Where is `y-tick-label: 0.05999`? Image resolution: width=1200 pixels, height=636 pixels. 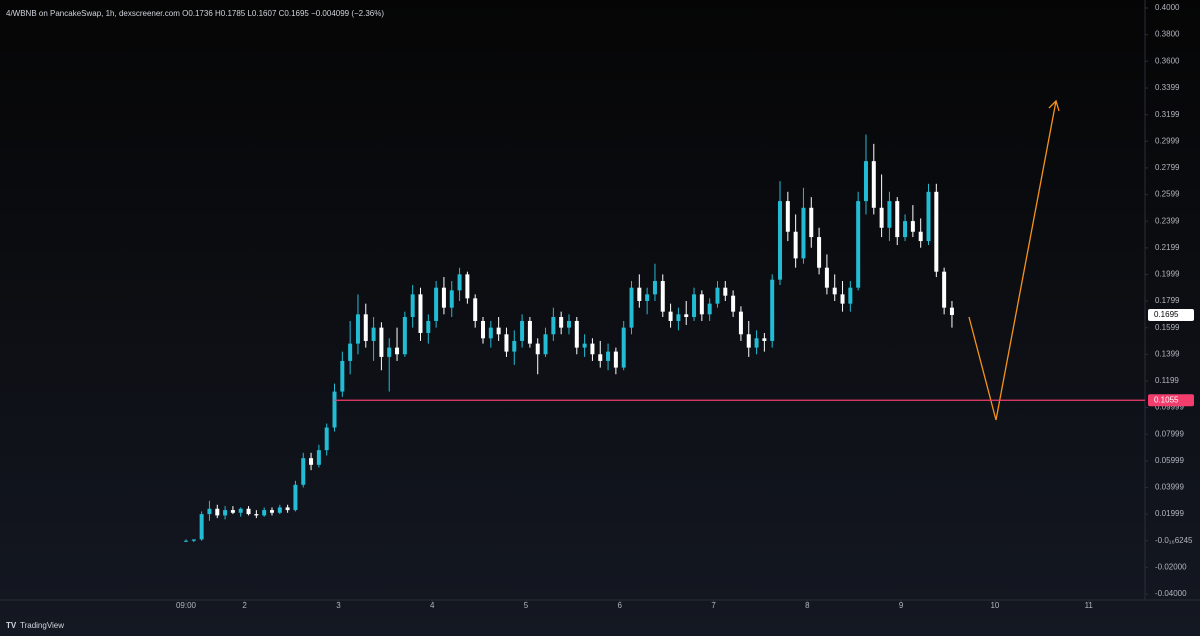 y-tick-label: 0.05999 is located at coordinates (1169, 460).